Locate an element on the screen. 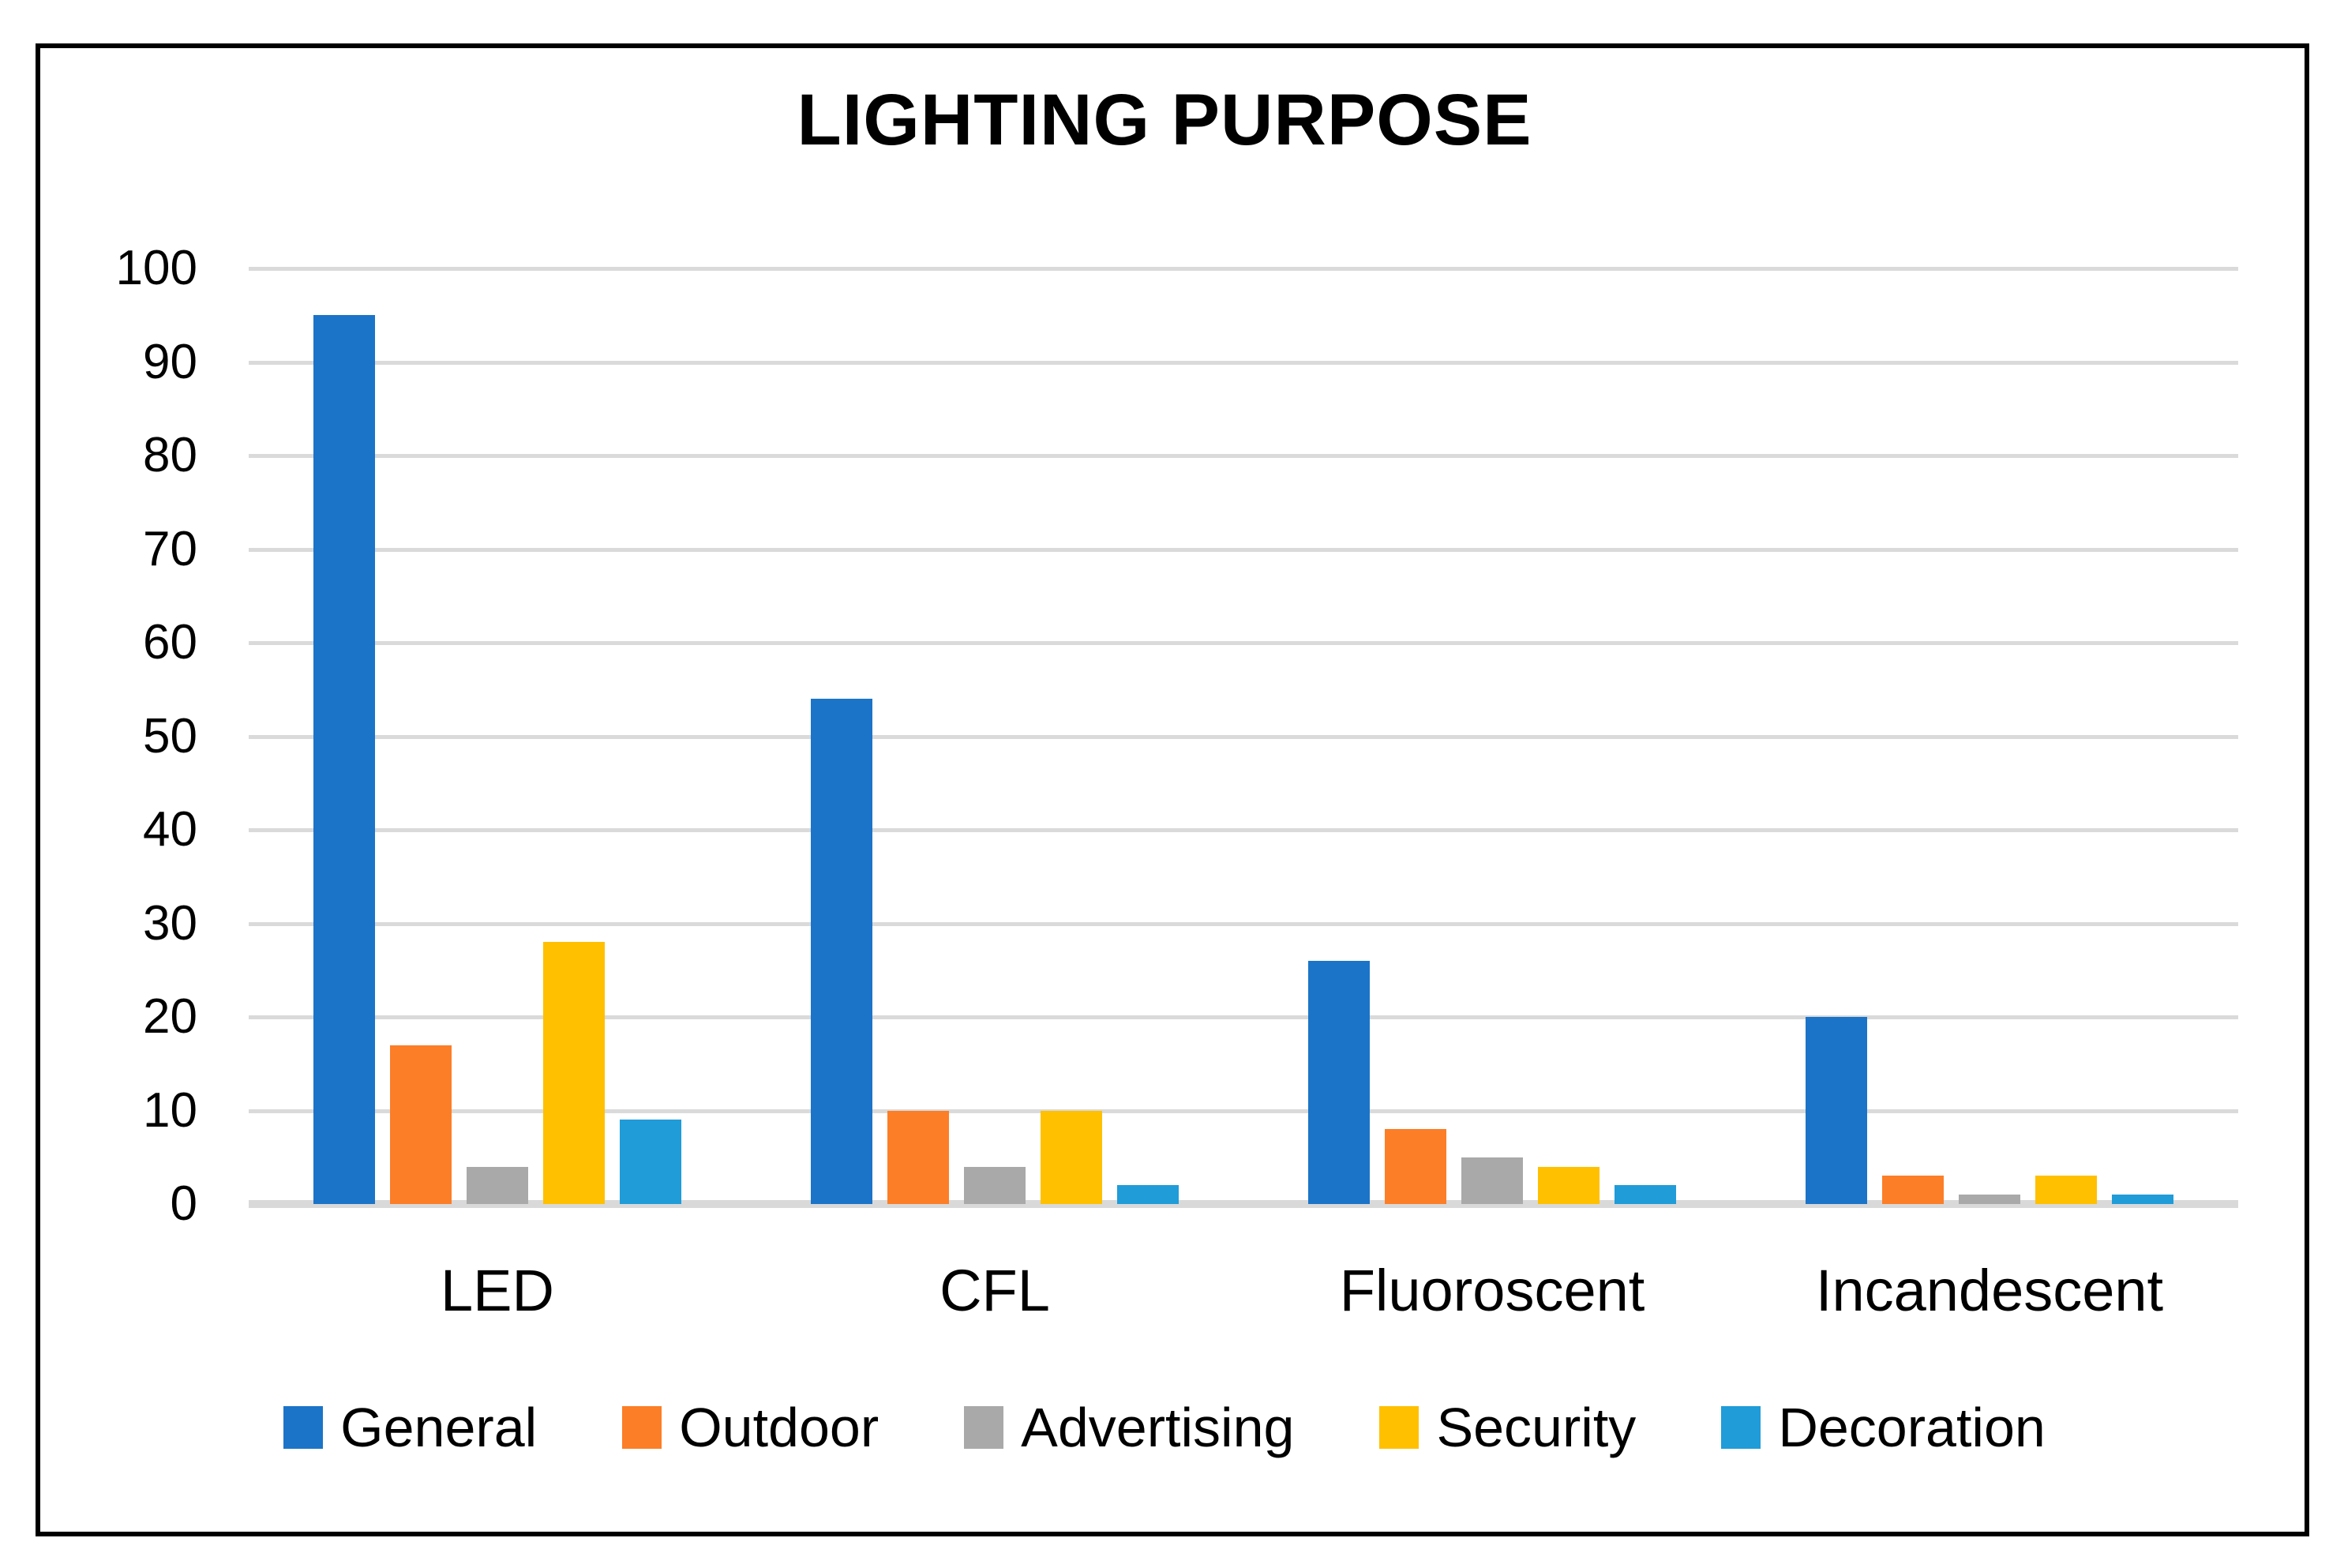 The width and height of the screenshot is (2329, 1568). bar-incandescent-general is located at coordinates (1836, 1110).